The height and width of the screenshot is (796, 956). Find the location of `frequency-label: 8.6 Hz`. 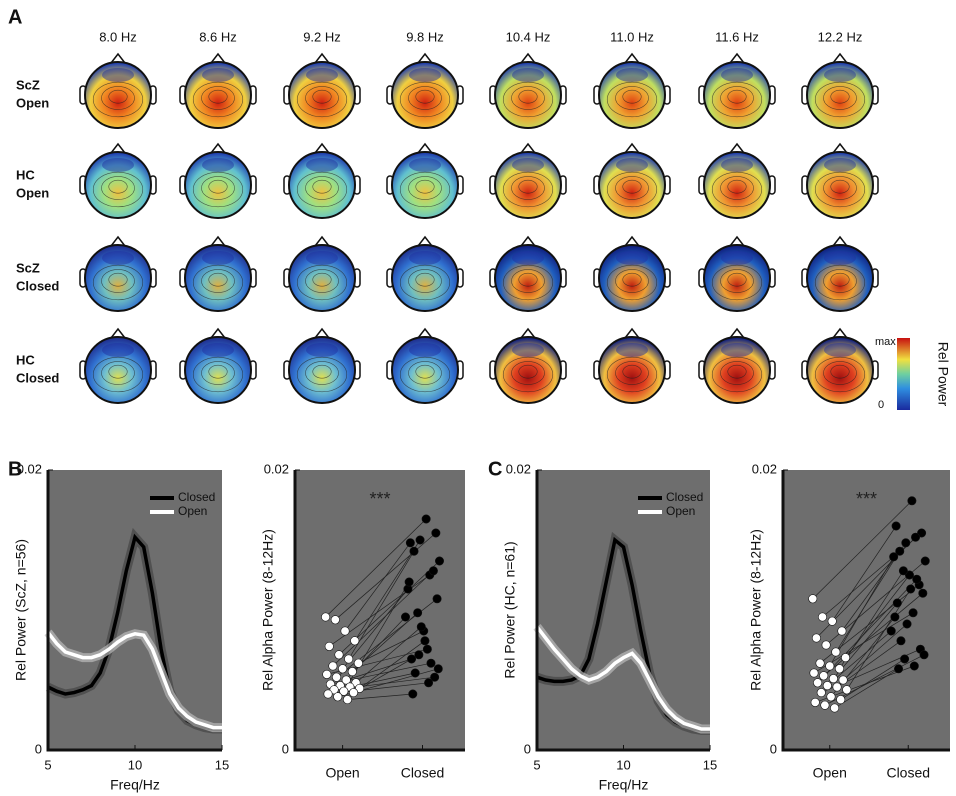

frequency-label: 8.6 Hz is located at coordinates (218, 36).